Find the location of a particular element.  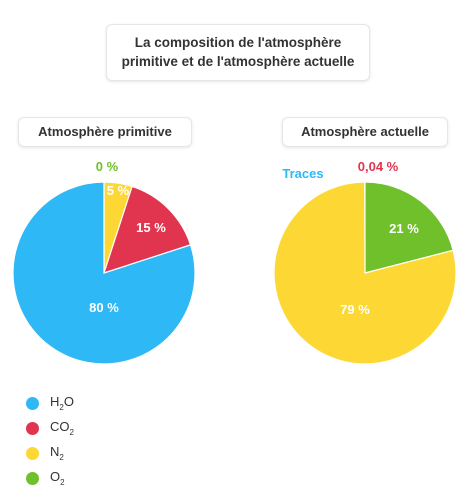

slice-label-0-h2o: 80 % is located at coordinates (104, 307).